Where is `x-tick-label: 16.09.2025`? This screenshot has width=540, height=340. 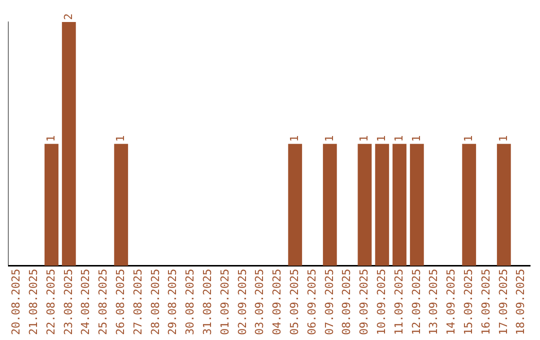
x-tick-label: 16.09.2025 is located at coordinates (485, 302).